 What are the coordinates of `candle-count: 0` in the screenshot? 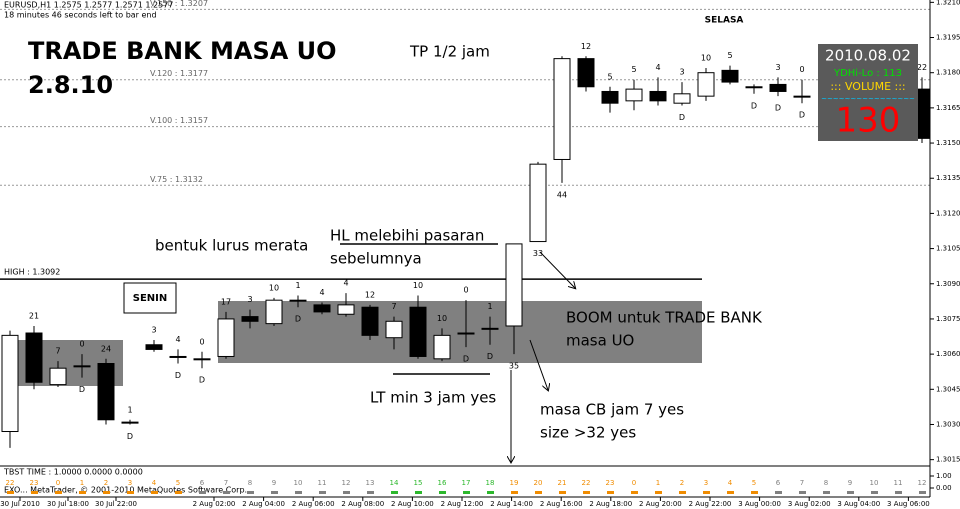 It's located at (201, 341).